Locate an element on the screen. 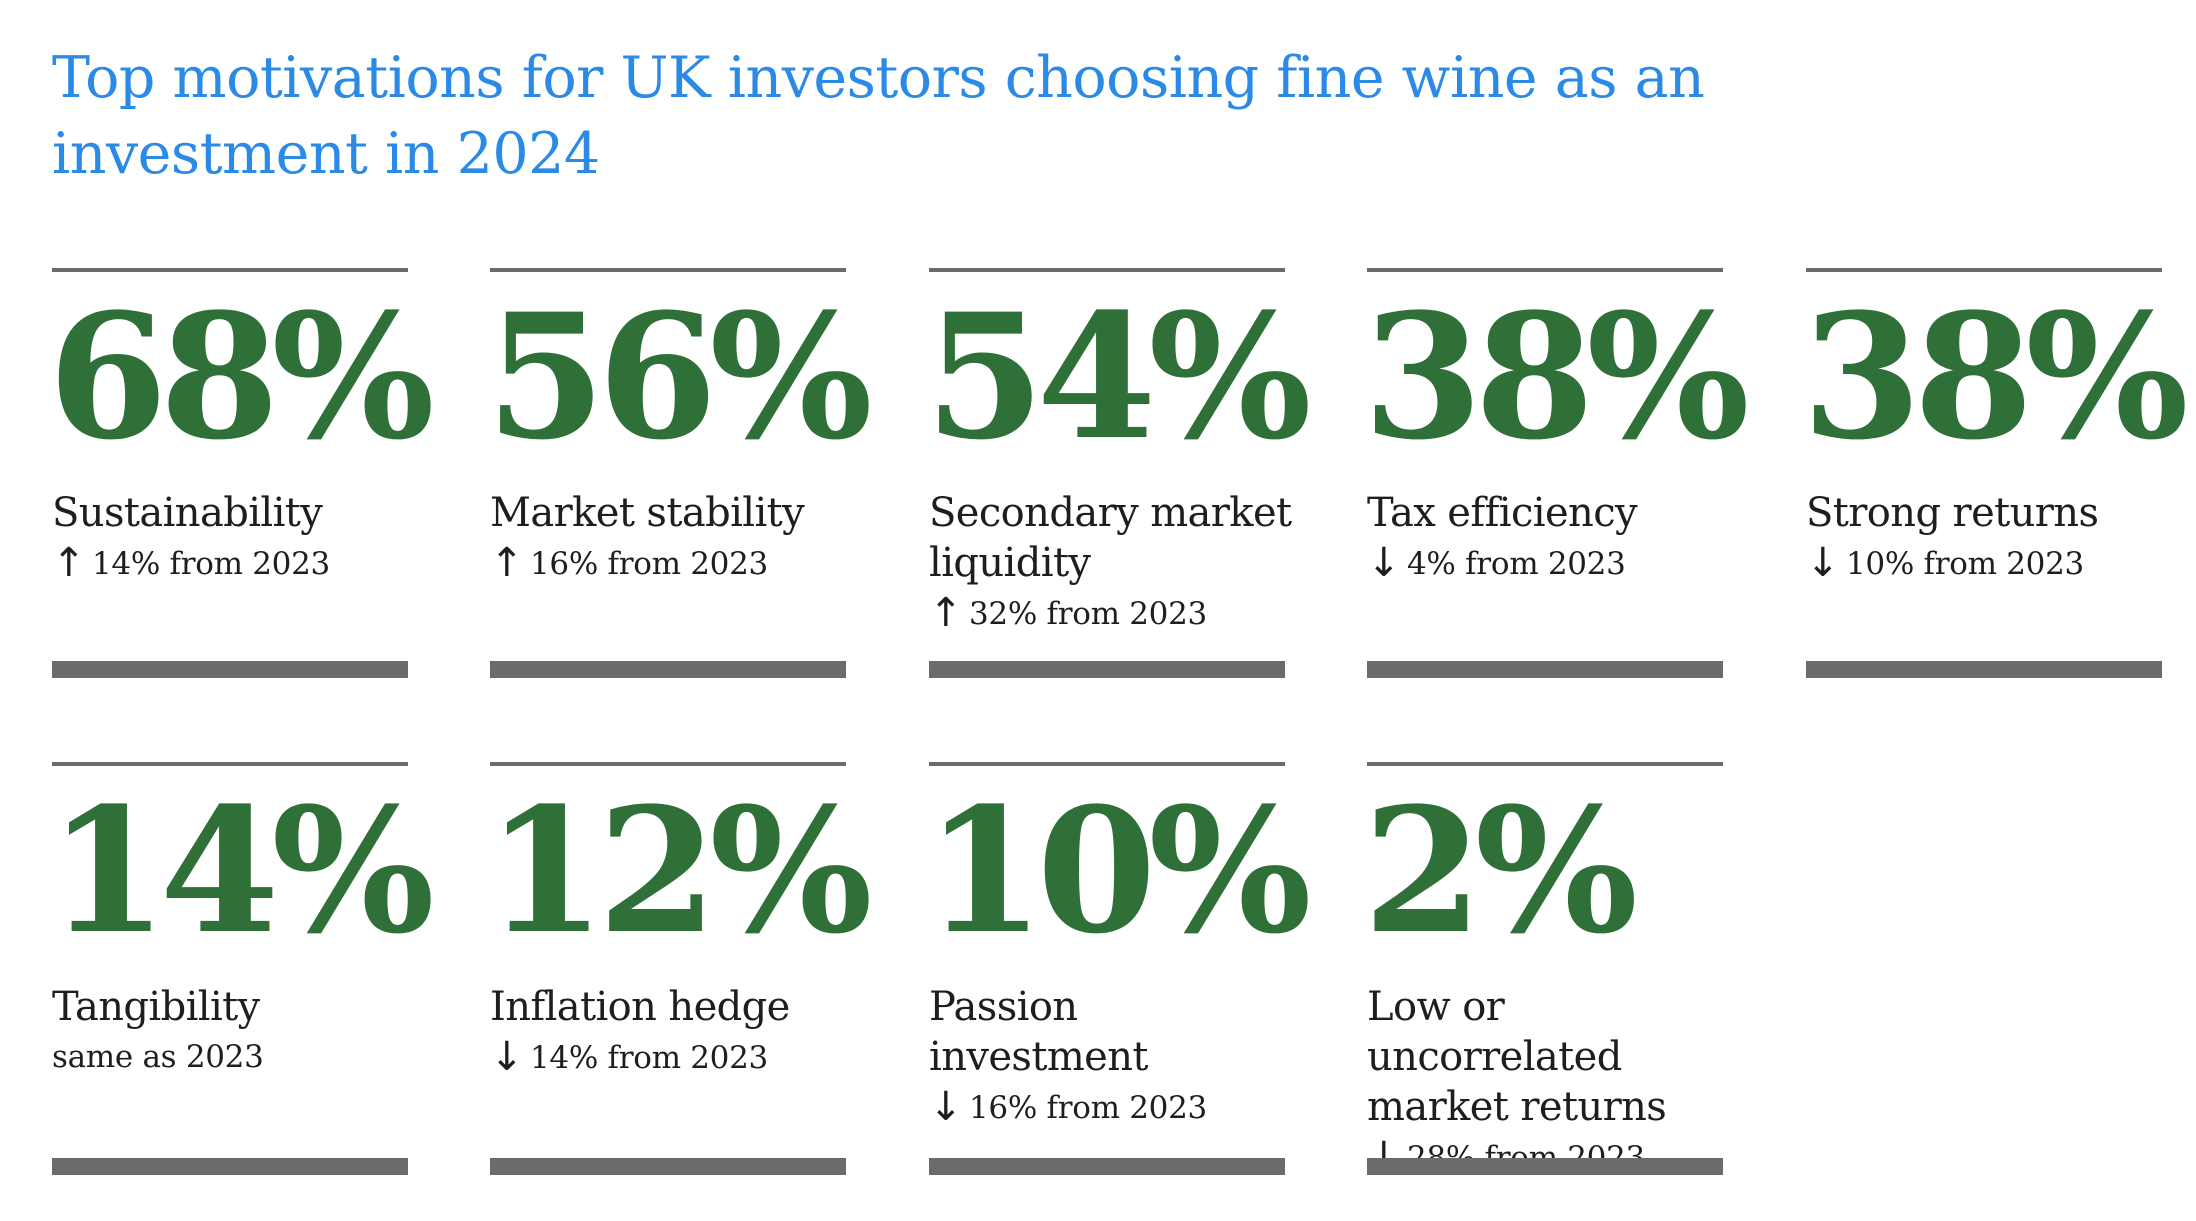  motivation-name: Tax efficiency is located at coordinates (1502, 513).